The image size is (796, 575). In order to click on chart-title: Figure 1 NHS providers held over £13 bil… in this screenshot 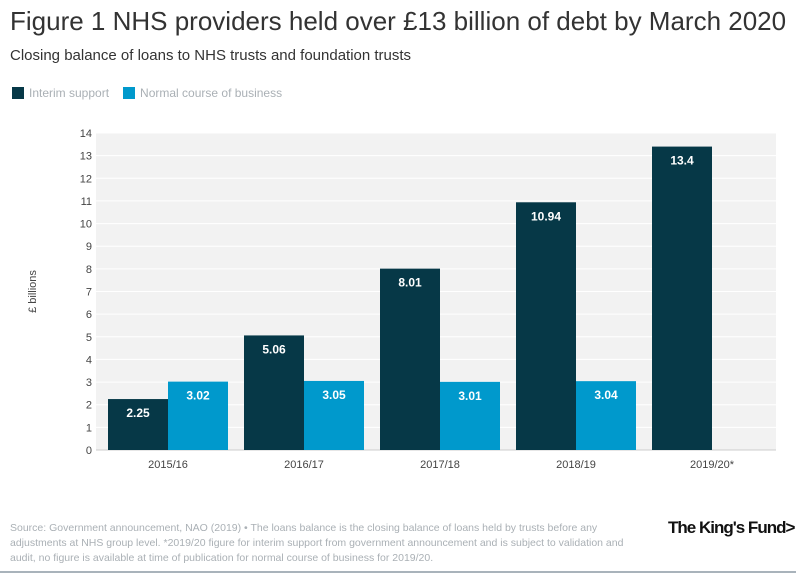, I will do `click(398, 21)`.